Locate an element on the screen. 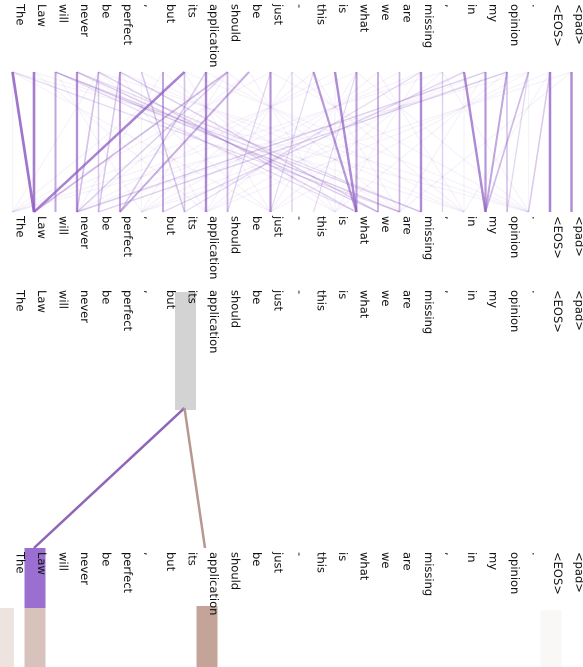  top-source-token: <pad> is located at coordinates (578, 24).